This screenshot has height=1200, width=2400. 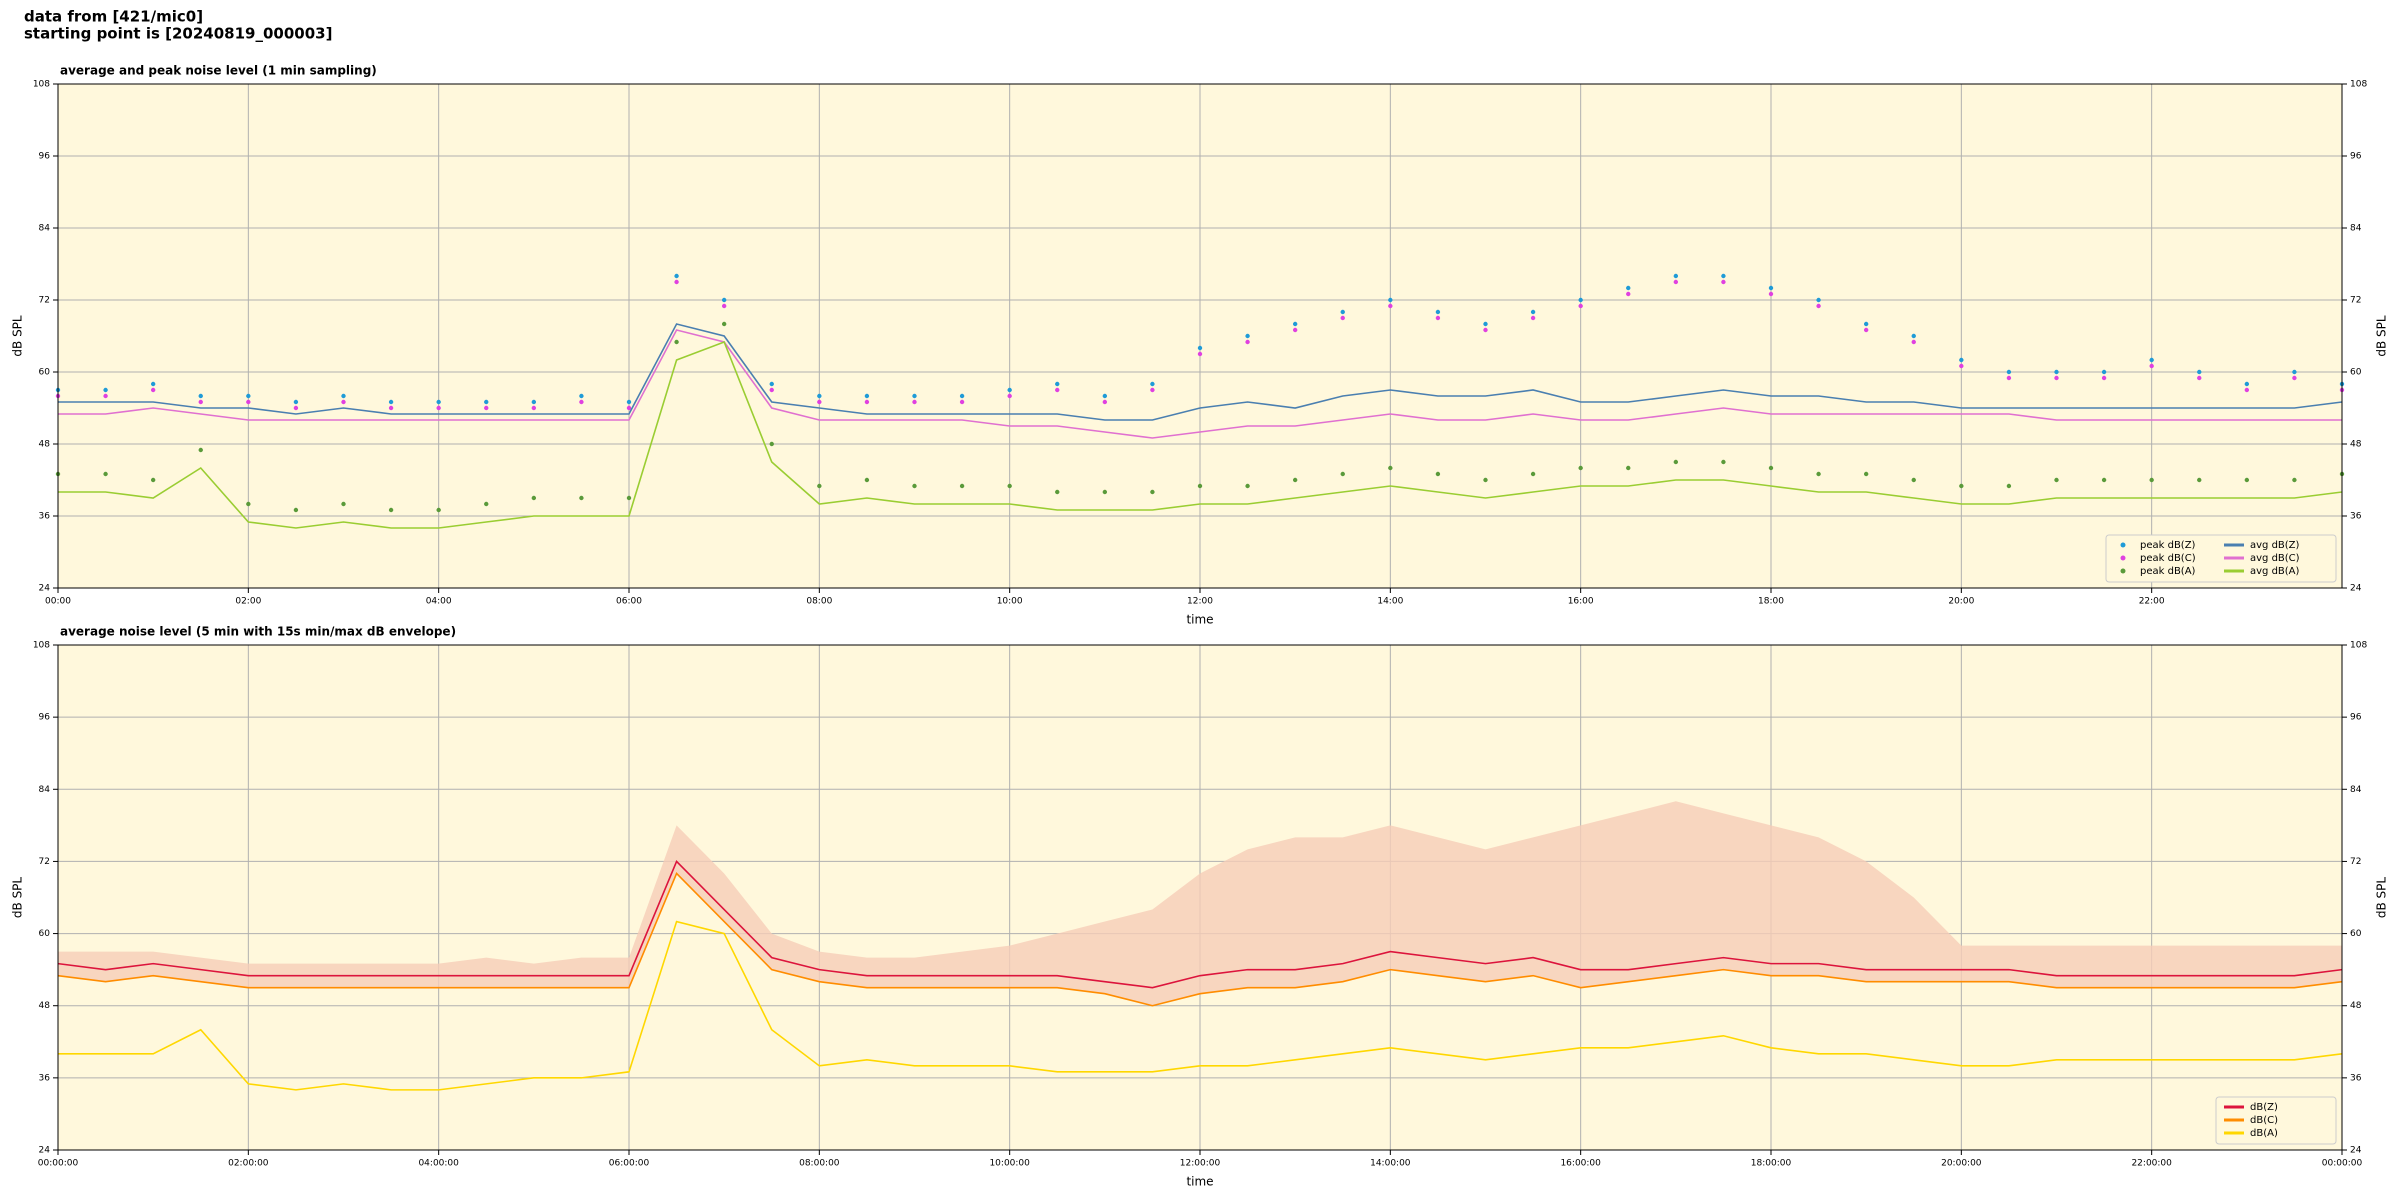 What do you see at coordinates (2275, 558) in the screenshot?
I see `legend-label: avg dB(C)` at bounding box center [2275, 558].